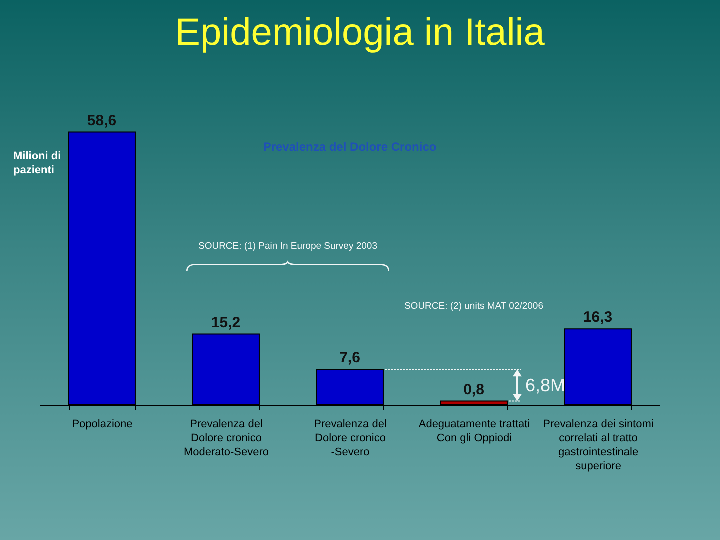 This screenshot has height=540, width=720. Describe the element at coordinates (598, 317) in the screenshot. I see `data-label: 16,3` at that location.